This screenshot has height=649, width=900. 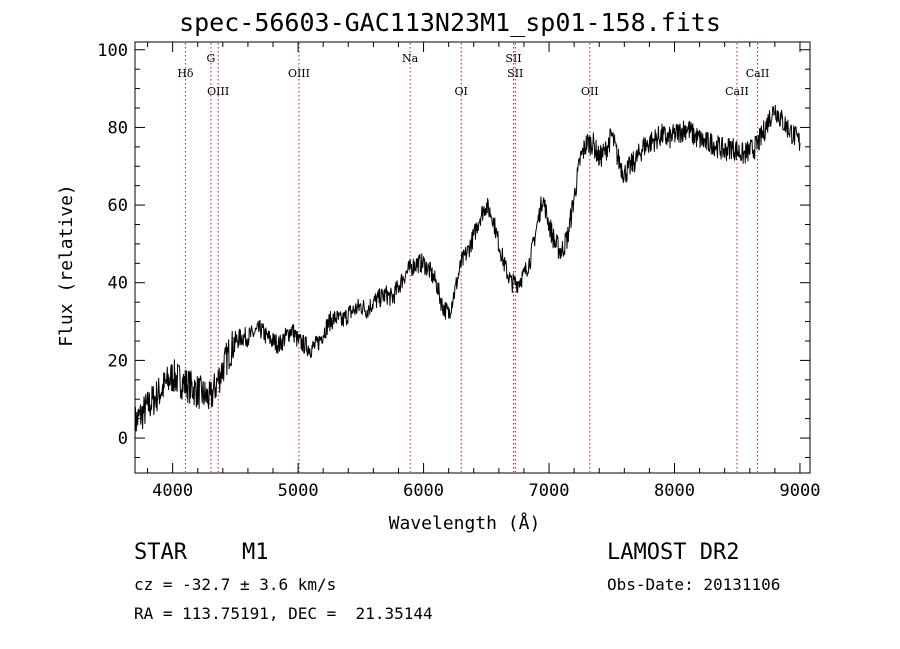 I want to click on object-class: STAR, so click(x=160, y=552).